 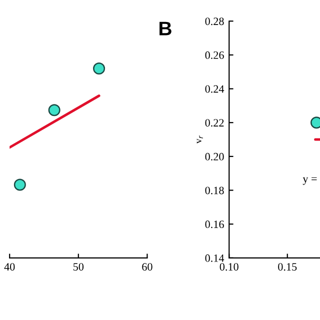 What do you see at coordinates (229, 267) in the screenshot?
I see `x-tick-label: 0.10` at bounding box center [229, 267].